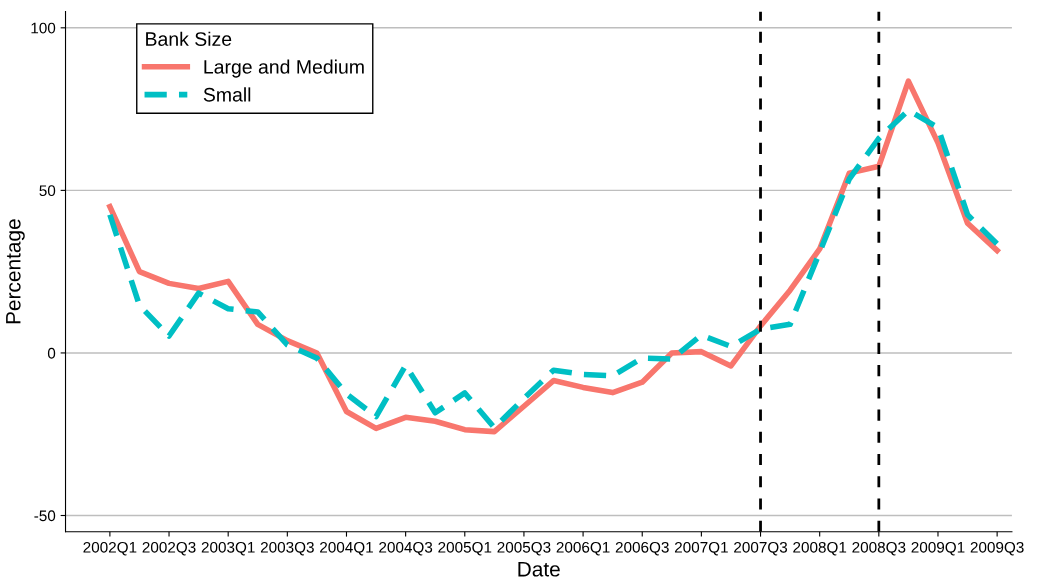  What do you see at coordinates (879, 548) in the screenshot?
I see `x-tick-label: 2008Q3` at bounding box center [879, 548].